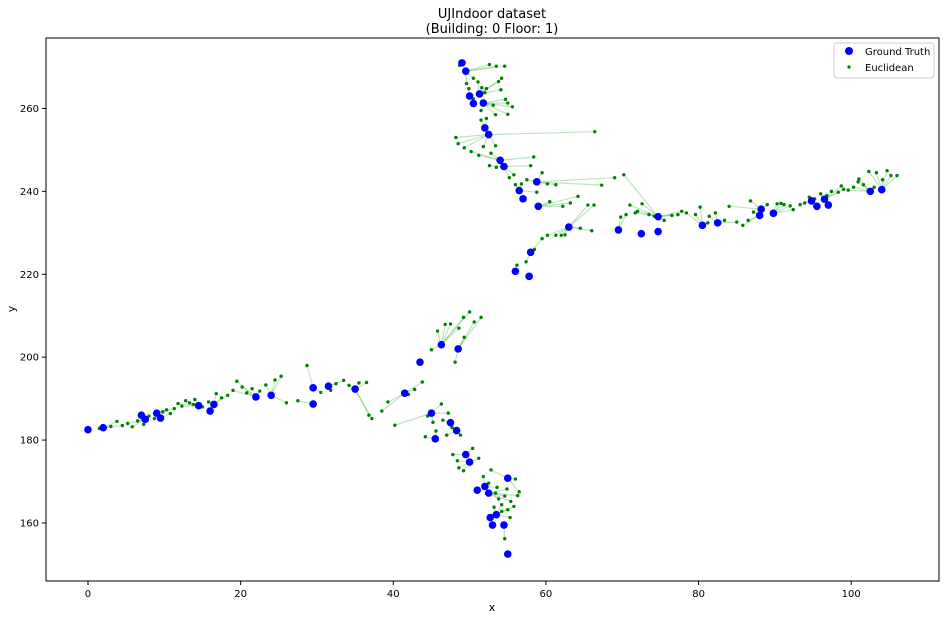 The height and width of the screenshot is (624, 947). I want to click on legend-euclidean-marker, so click(848, 66).